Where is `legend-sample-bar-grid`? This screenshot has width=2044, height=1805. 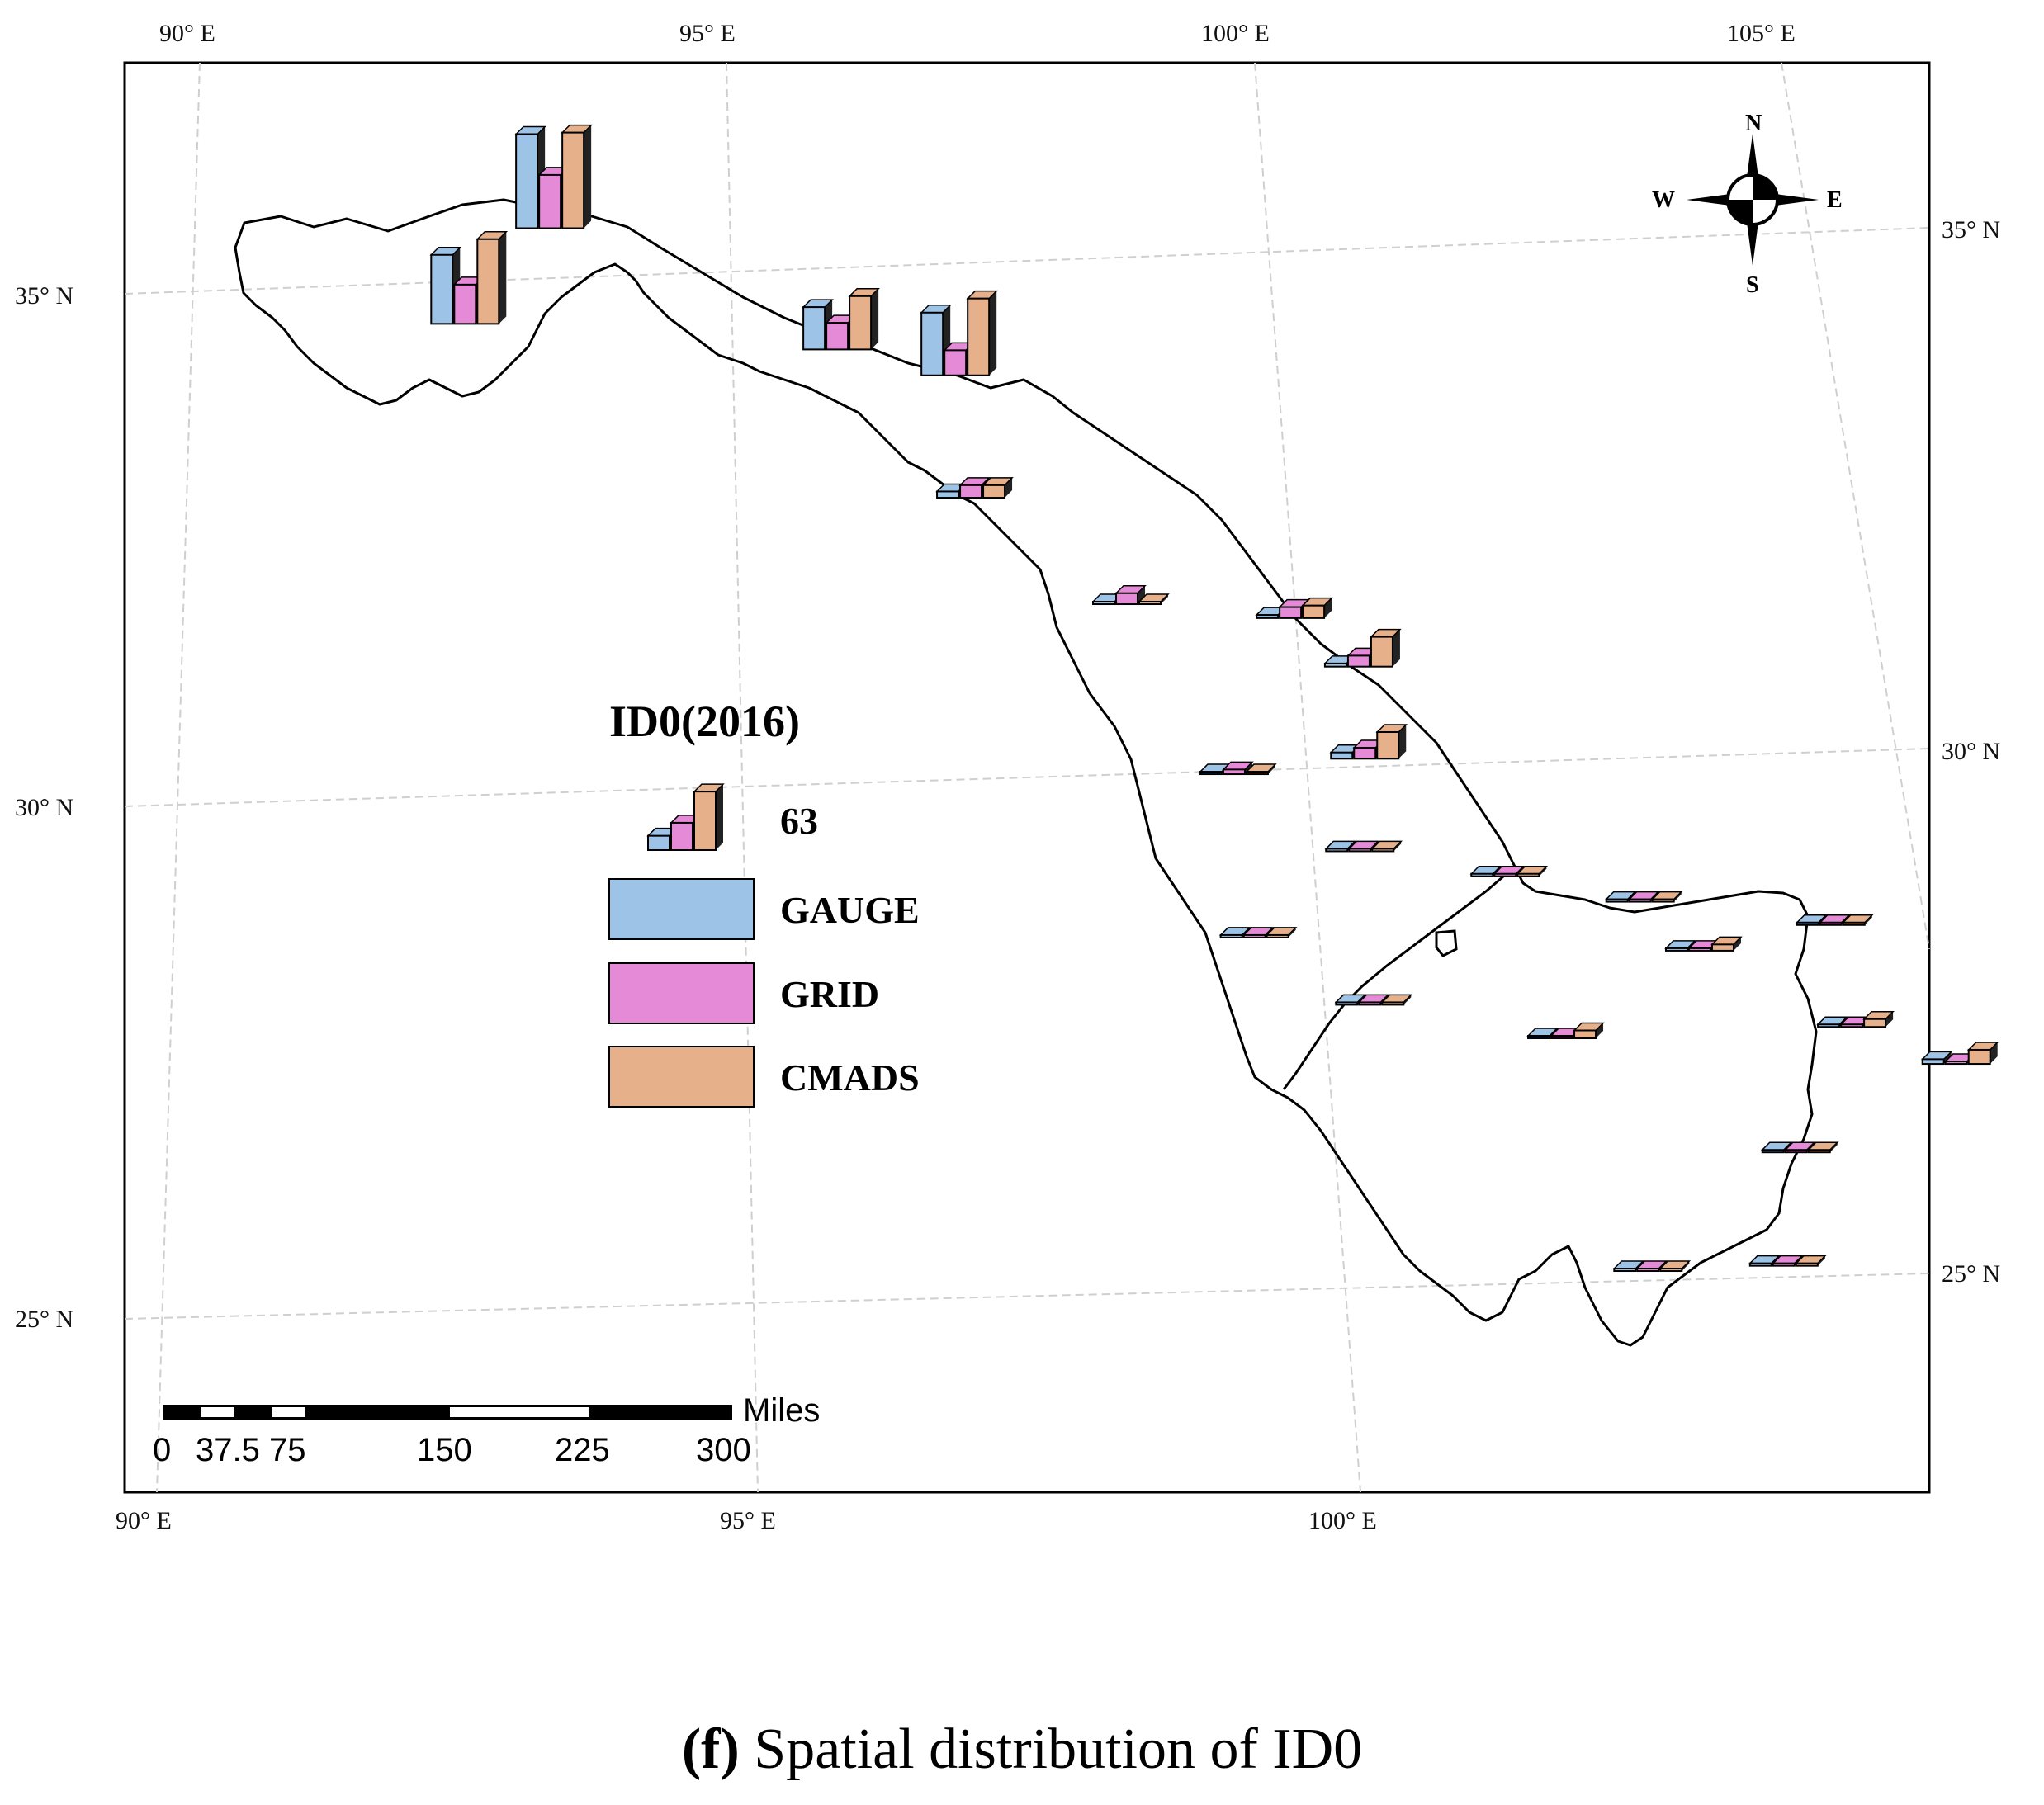 legend-sample-bar-grid is located at coordinates (681, 836).